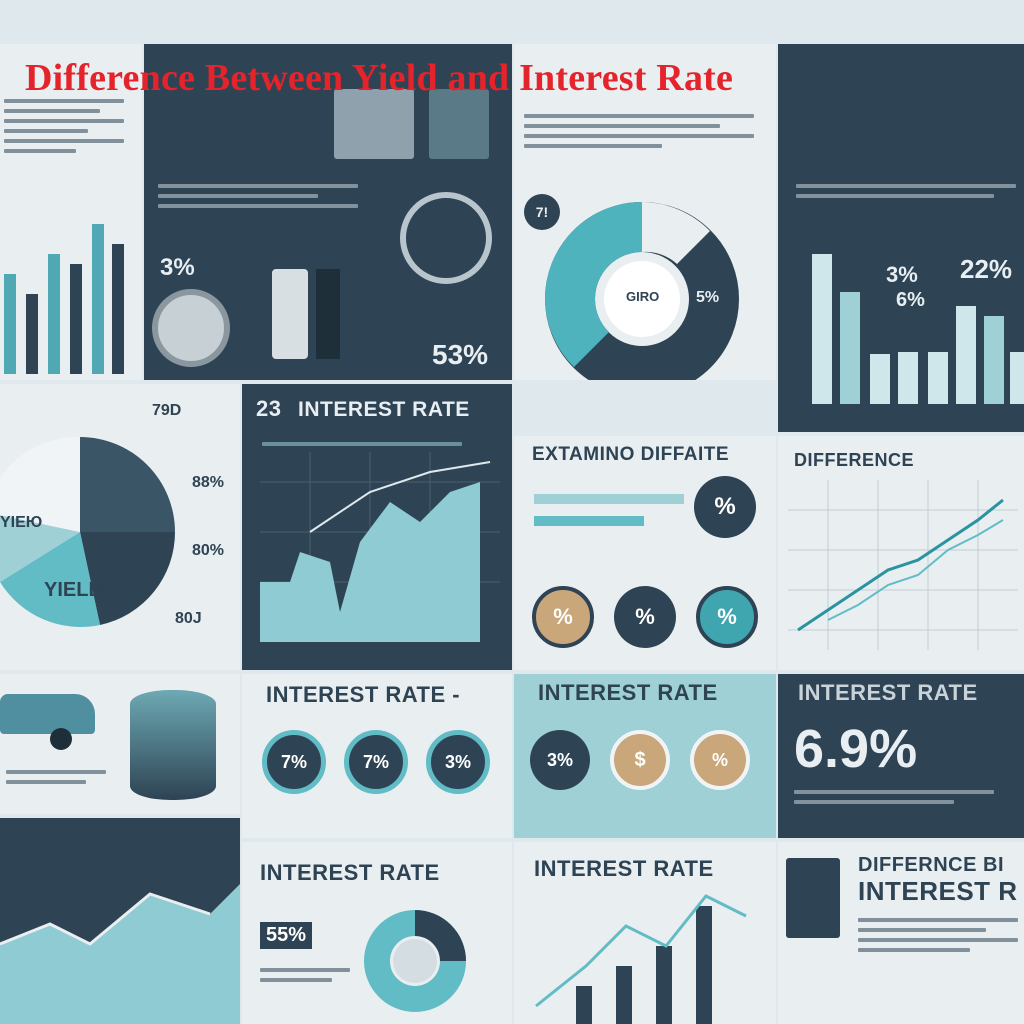 This screenshot has width=1024, height=1024. I want to click on dollar-circle: $, so click(640, 760).